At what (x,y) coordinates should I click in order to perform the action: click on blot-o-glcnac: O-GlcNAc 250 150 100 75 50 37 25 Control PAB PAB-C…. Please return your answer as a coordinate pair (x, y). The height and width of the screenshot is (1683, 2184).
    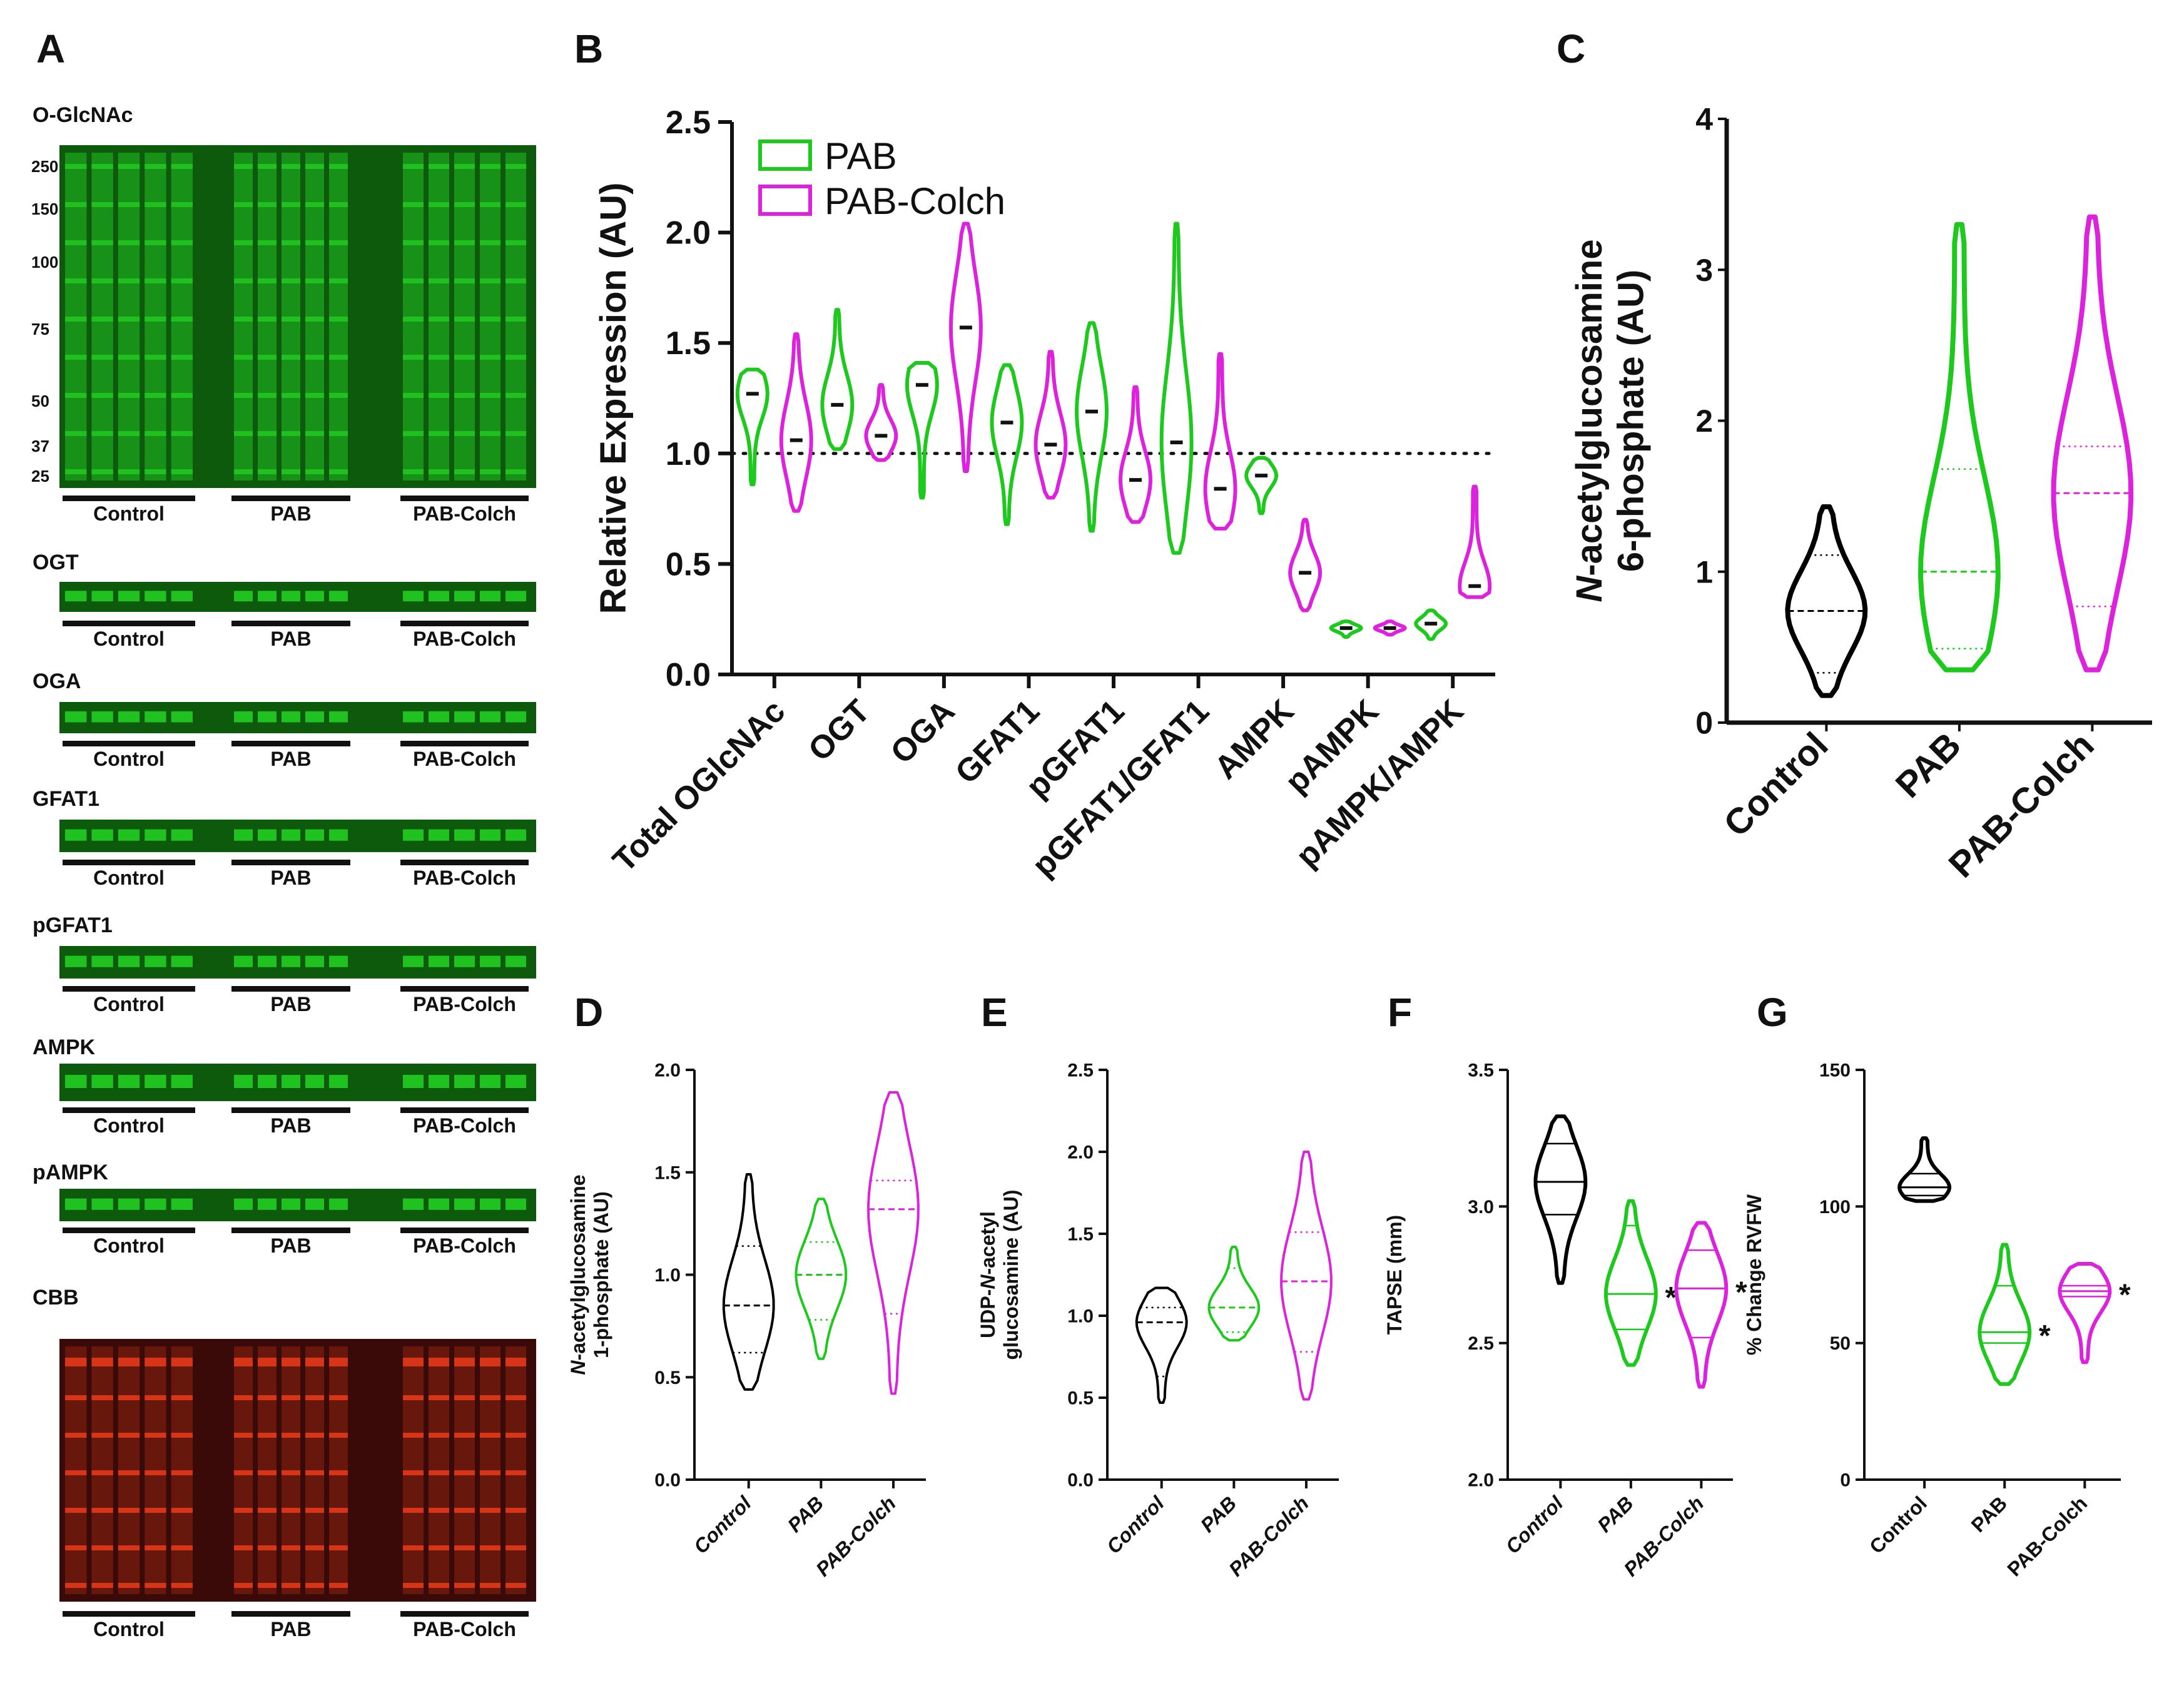
    Looking at the image, I should click on (284, 314).